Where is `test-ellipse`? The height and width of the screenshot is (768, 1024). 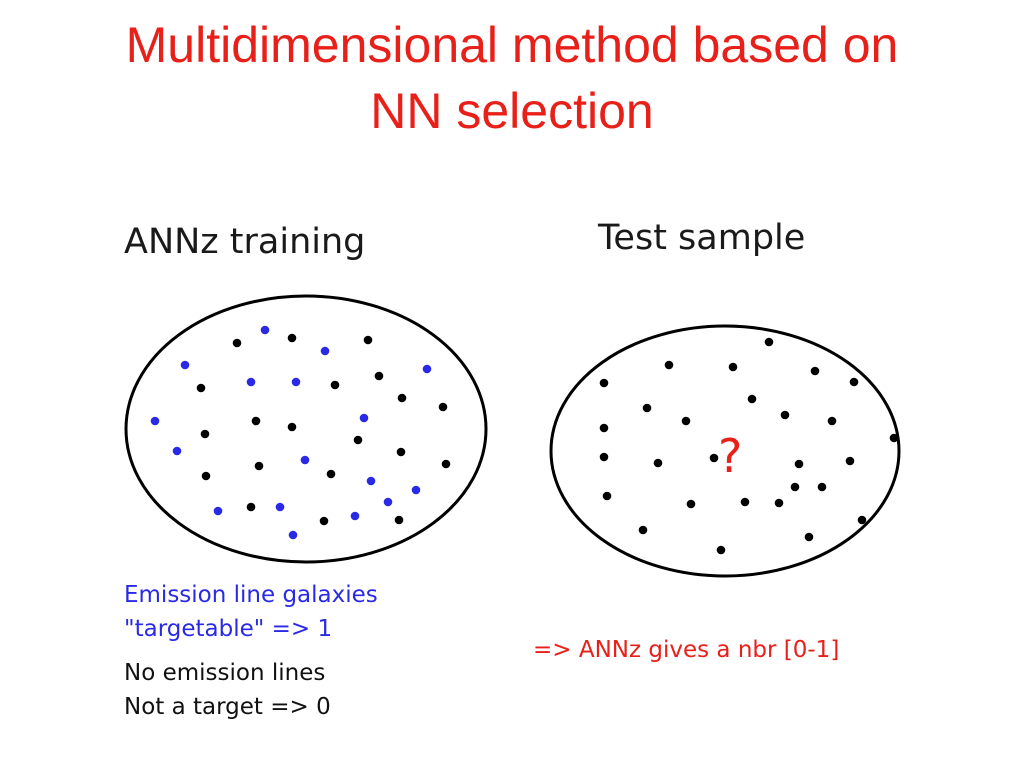 test-ellipse is located at coordinates (725, 451).